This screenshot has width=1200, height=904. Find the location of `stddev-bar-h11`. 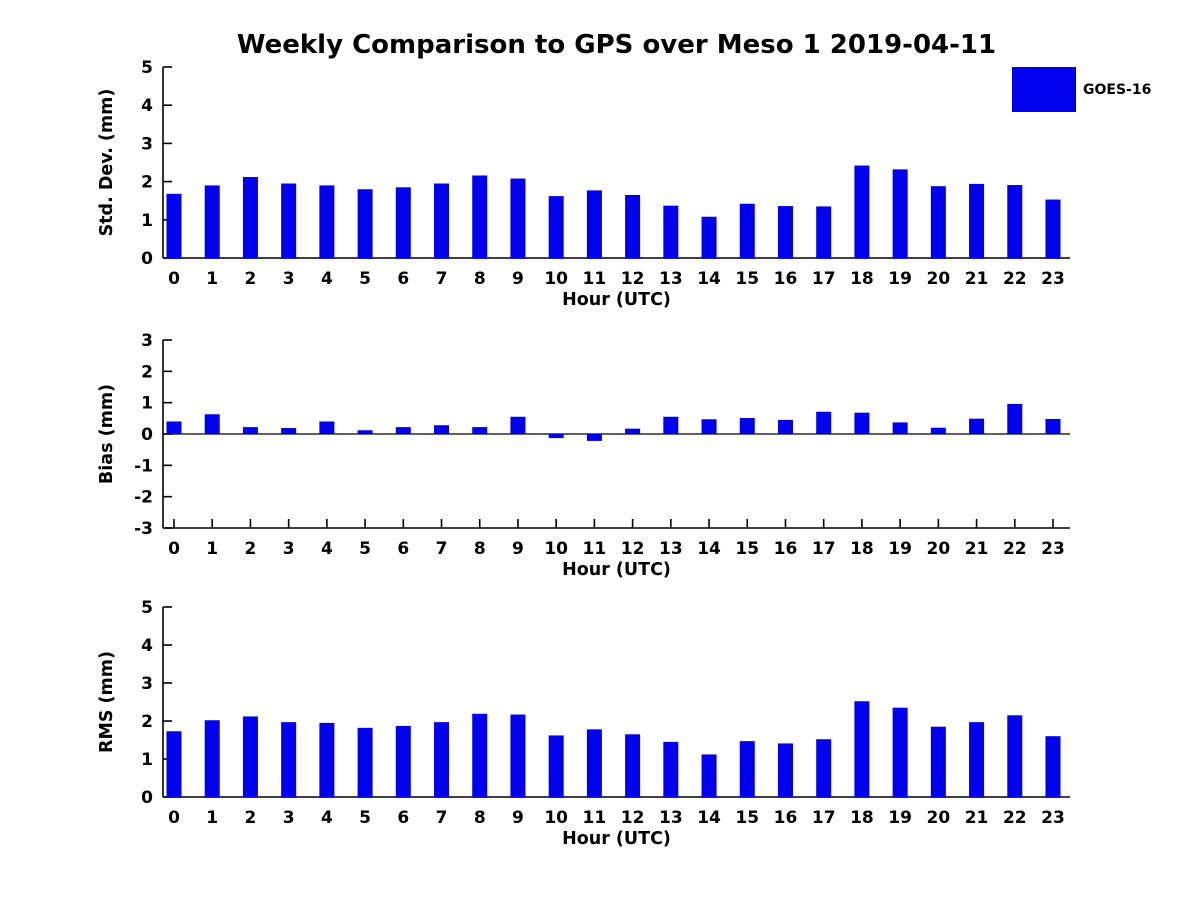

stddev-bar-h11 is located at coordinates (594, 224).